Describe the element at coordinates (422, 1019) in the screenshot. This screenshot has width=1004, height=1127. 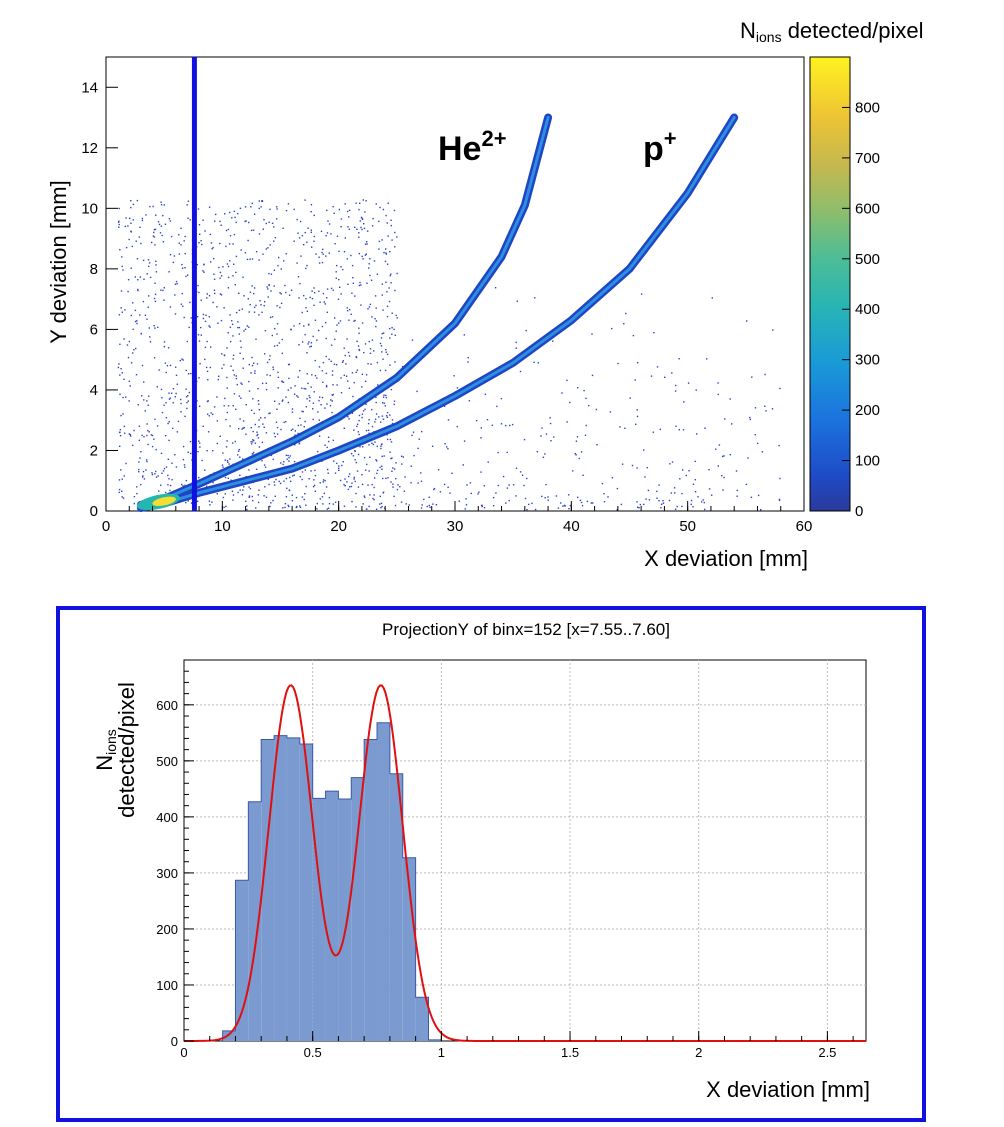
I see `histogram-bar` at that location.